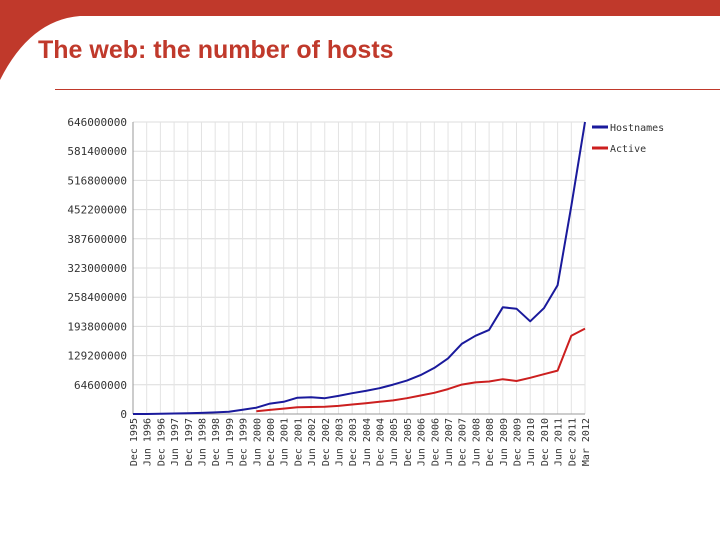  Describe the element at coordinates (628, 139) in the screenshot. I see `legend: Hostnames Active` at that location.